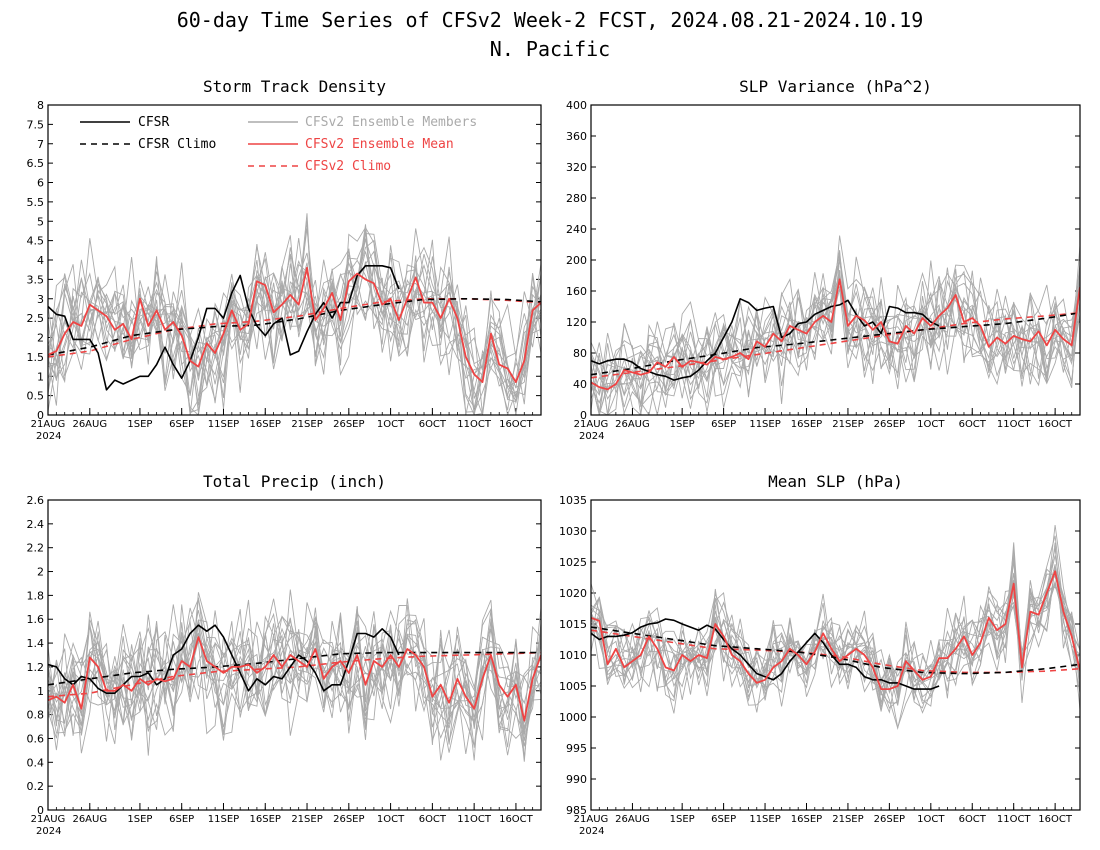 The width and height of the screenshot is (1100, 850). I want to click on legend-label-cfsv2-climo: CFSv2 Climo, so click(348, 166).